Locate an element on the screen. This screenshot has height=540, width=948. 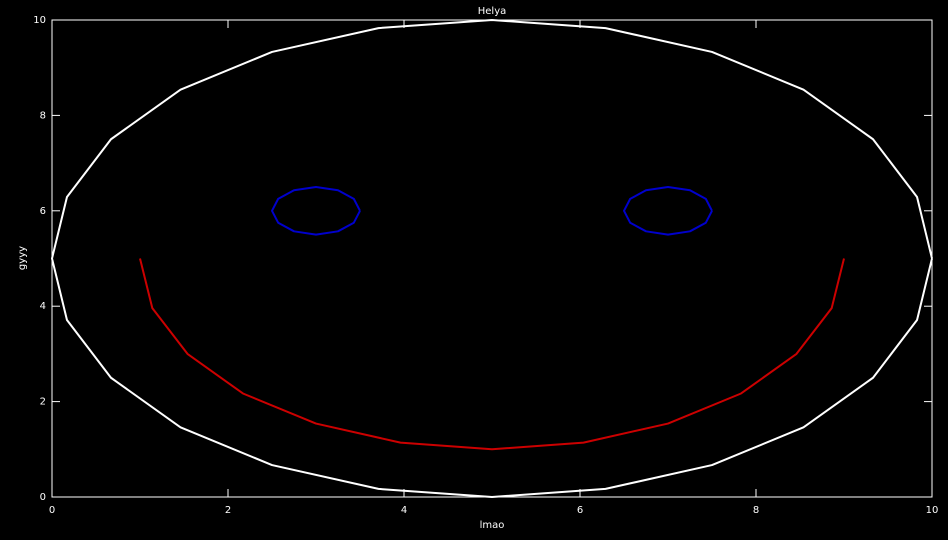
x-tick-label: 10 is located at coordinates (932, 510).